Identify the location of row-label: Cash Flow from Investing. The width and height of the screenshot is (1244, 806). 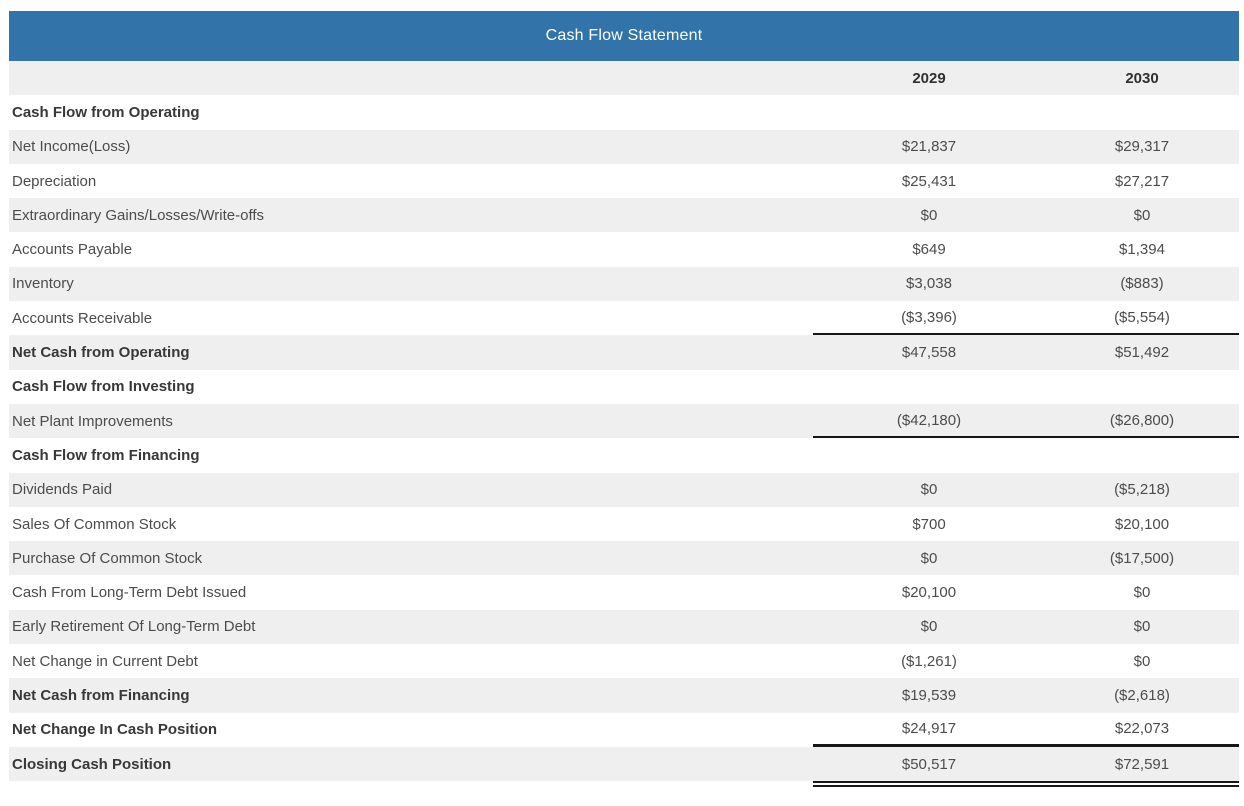
(103, 387).